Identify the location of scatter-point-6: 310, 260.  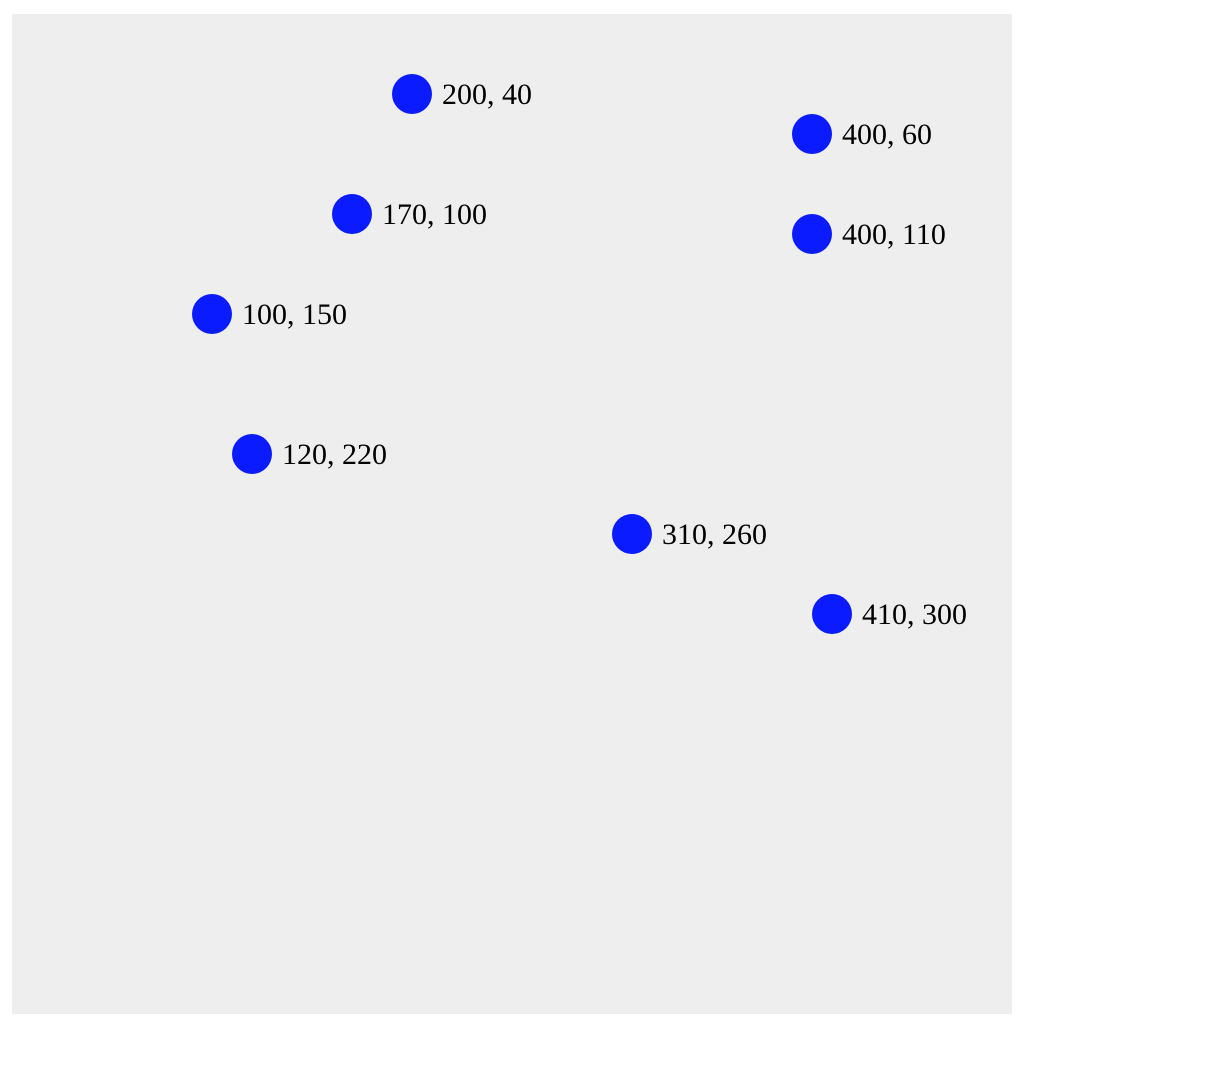
(689, 534).